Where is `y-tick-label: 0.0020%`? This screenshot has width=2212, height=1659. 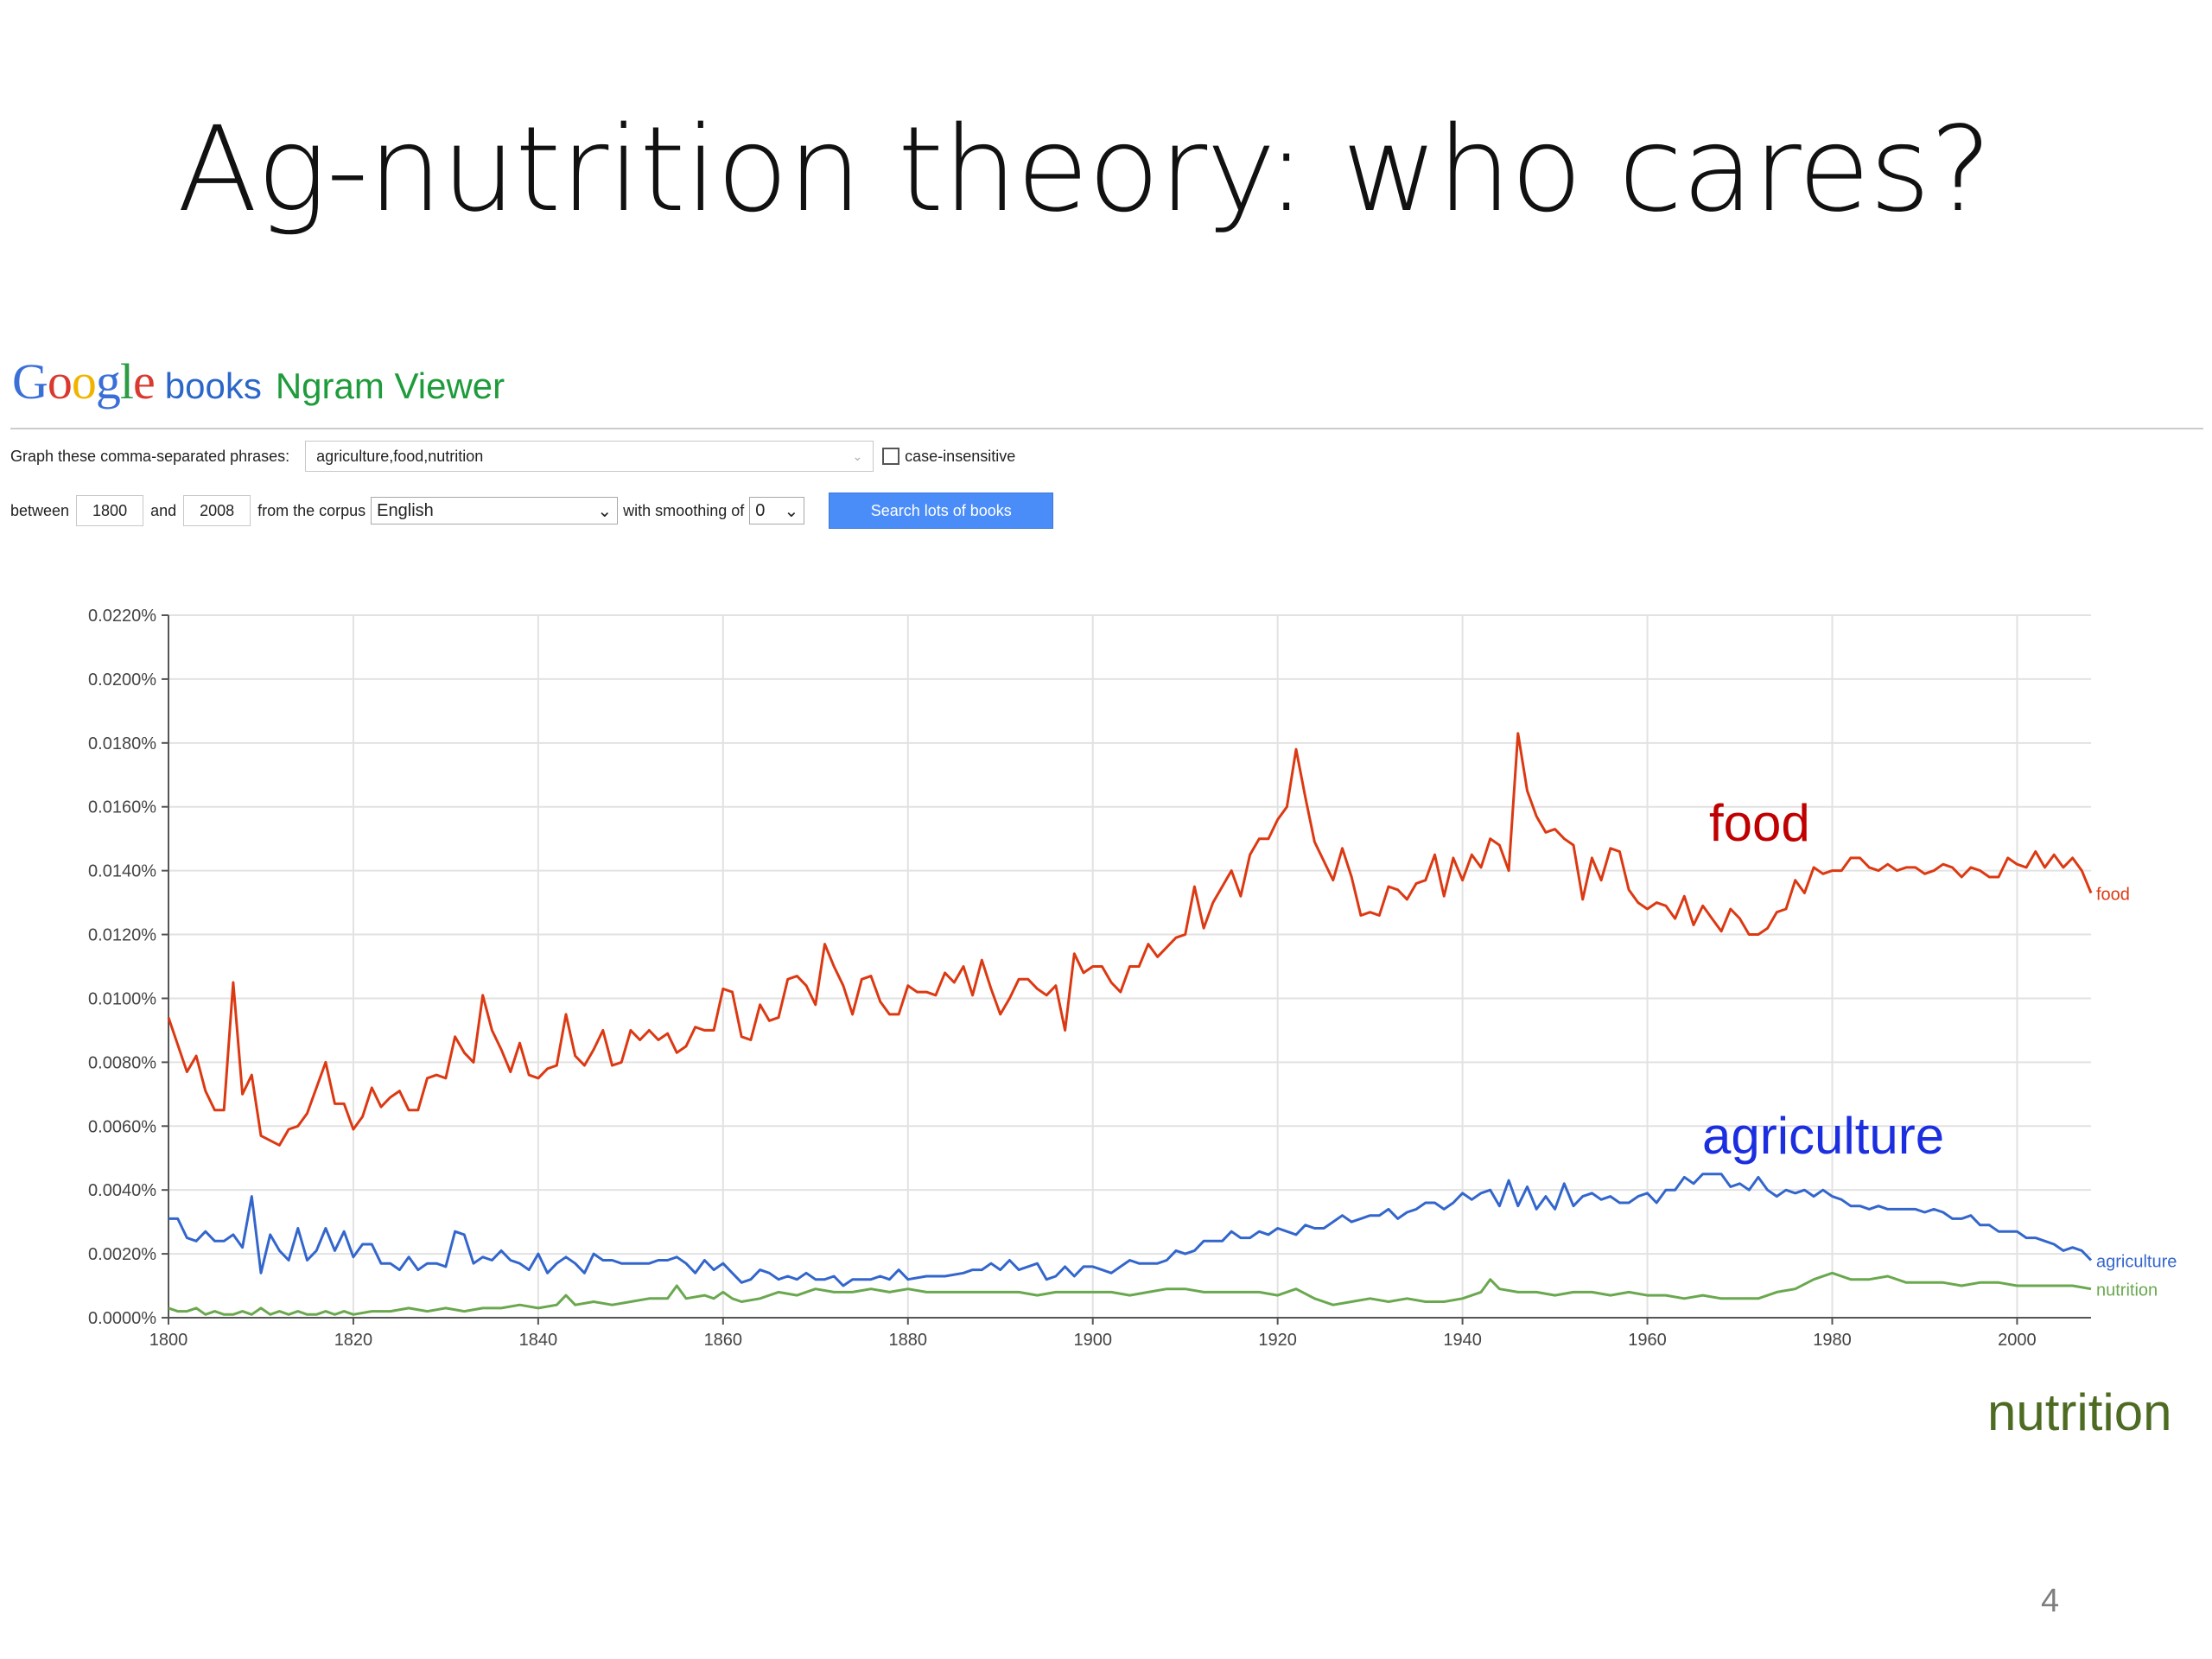
y-tick-label: 0.0020% is located at coordinates (122, 1254).